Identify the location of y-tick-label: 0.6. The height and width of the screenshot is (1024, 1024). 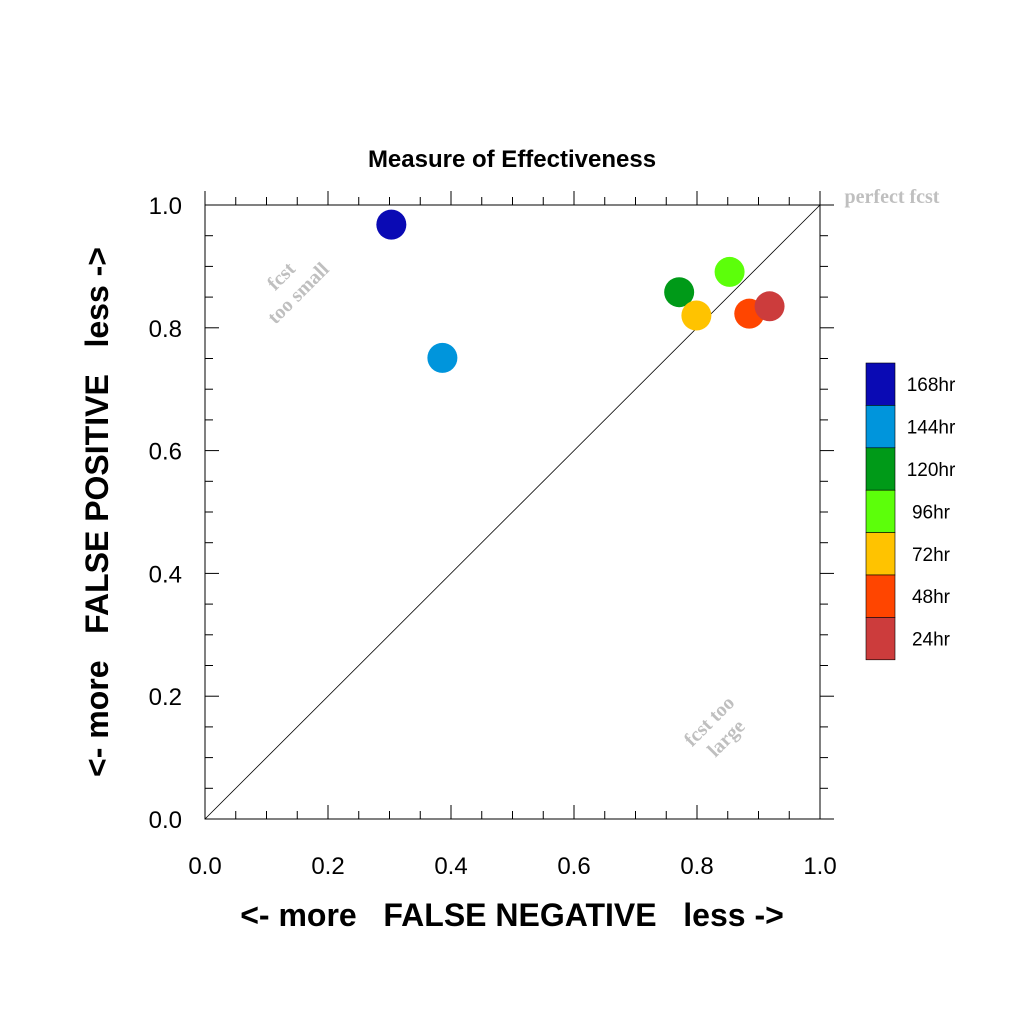
(165, 452).